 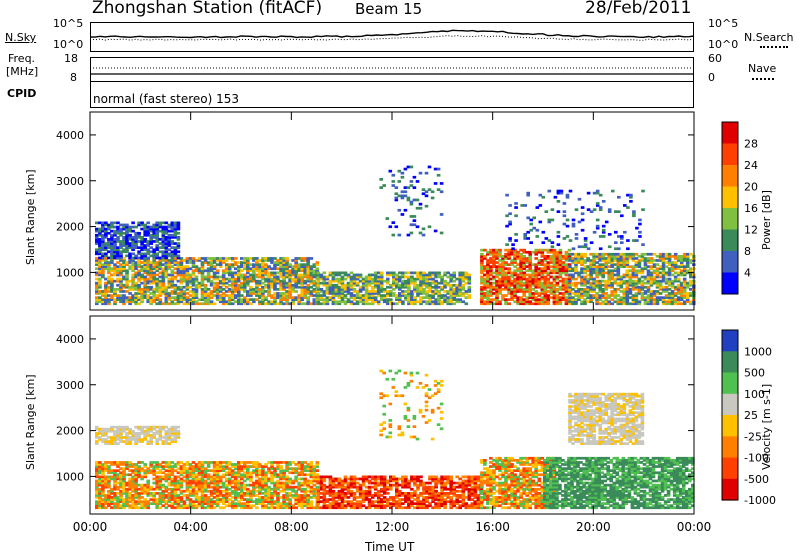 What do you see at coordinates (70, 227) in the screenshot?
I see `y-tick-label: 2000` at bounding box center [70, 227].